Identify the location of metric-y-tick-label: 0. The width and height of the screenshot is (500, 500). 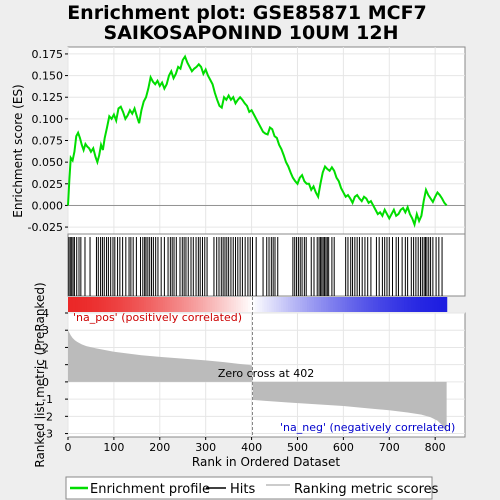
(45, 382).